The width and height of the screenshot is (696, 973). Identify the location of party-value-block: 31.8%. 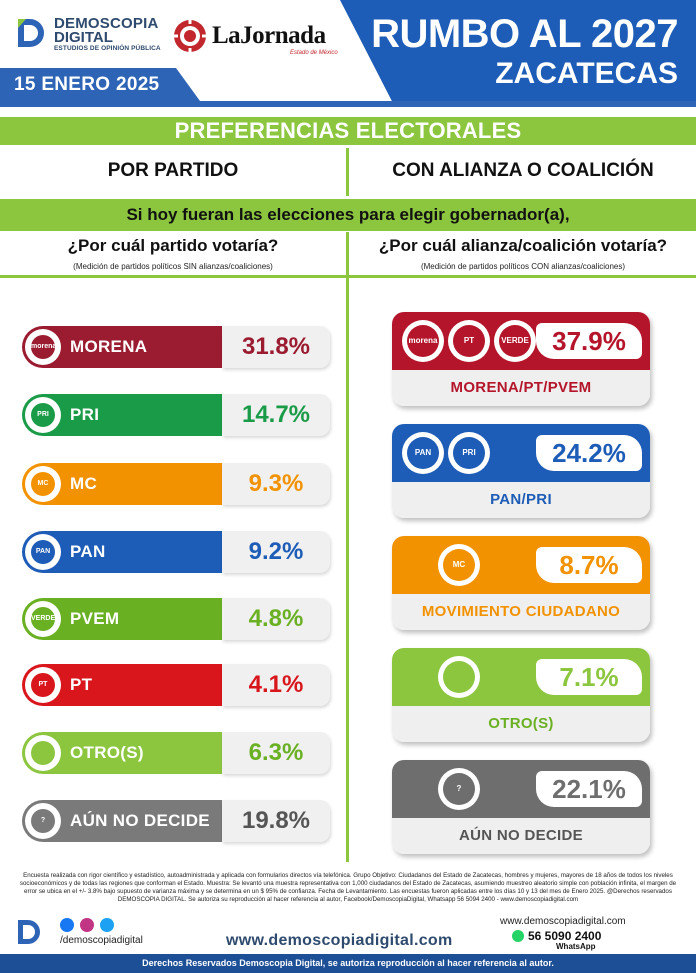
(276, 347).